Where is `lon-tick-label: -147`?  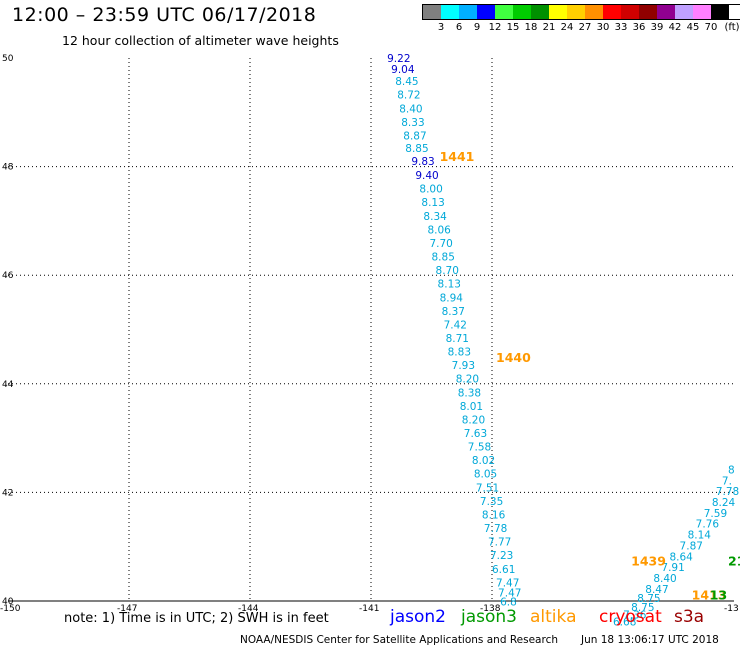 lon-tick-label: -147 is located at coordinates (127, 609).